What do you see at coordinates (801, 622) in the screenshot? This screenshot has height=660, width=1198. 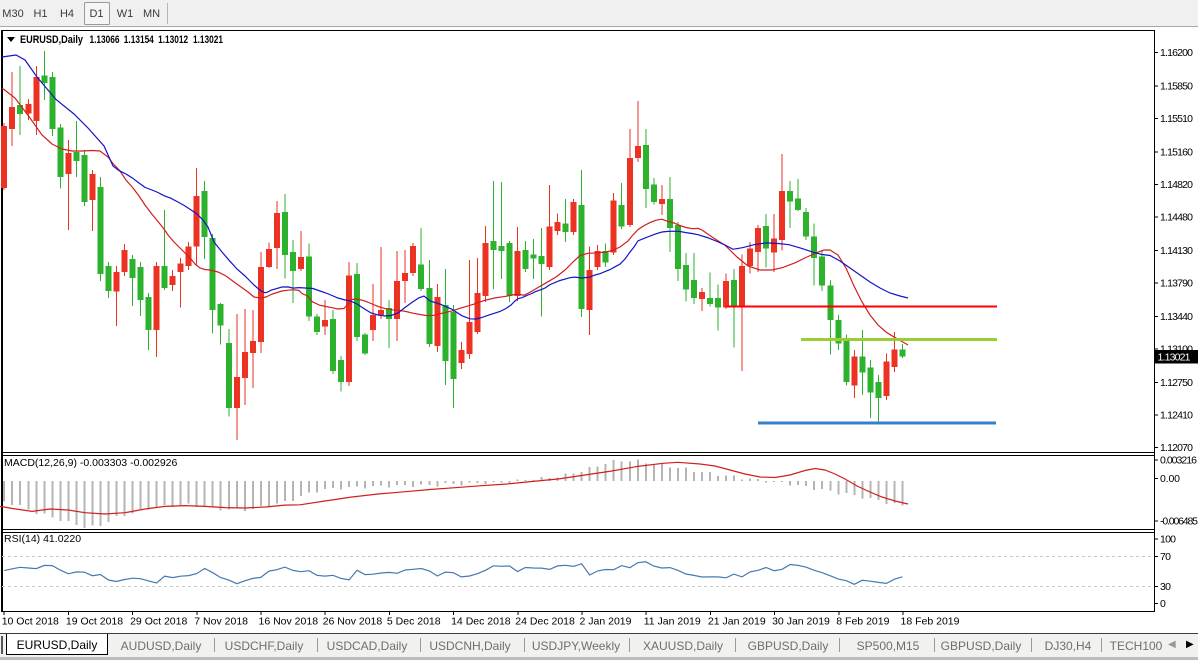 I see `svg-text: 30 Jan 2019` at bounding box center [801, 622].